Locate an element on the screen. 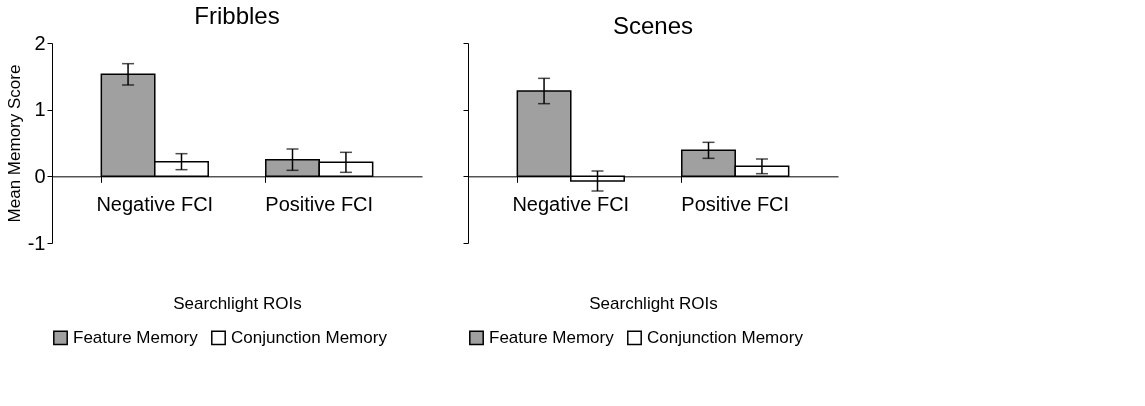 The width and height of the screenshot is (1145, 406). y-tick-label: -1 is located at coordinates (36, 242).